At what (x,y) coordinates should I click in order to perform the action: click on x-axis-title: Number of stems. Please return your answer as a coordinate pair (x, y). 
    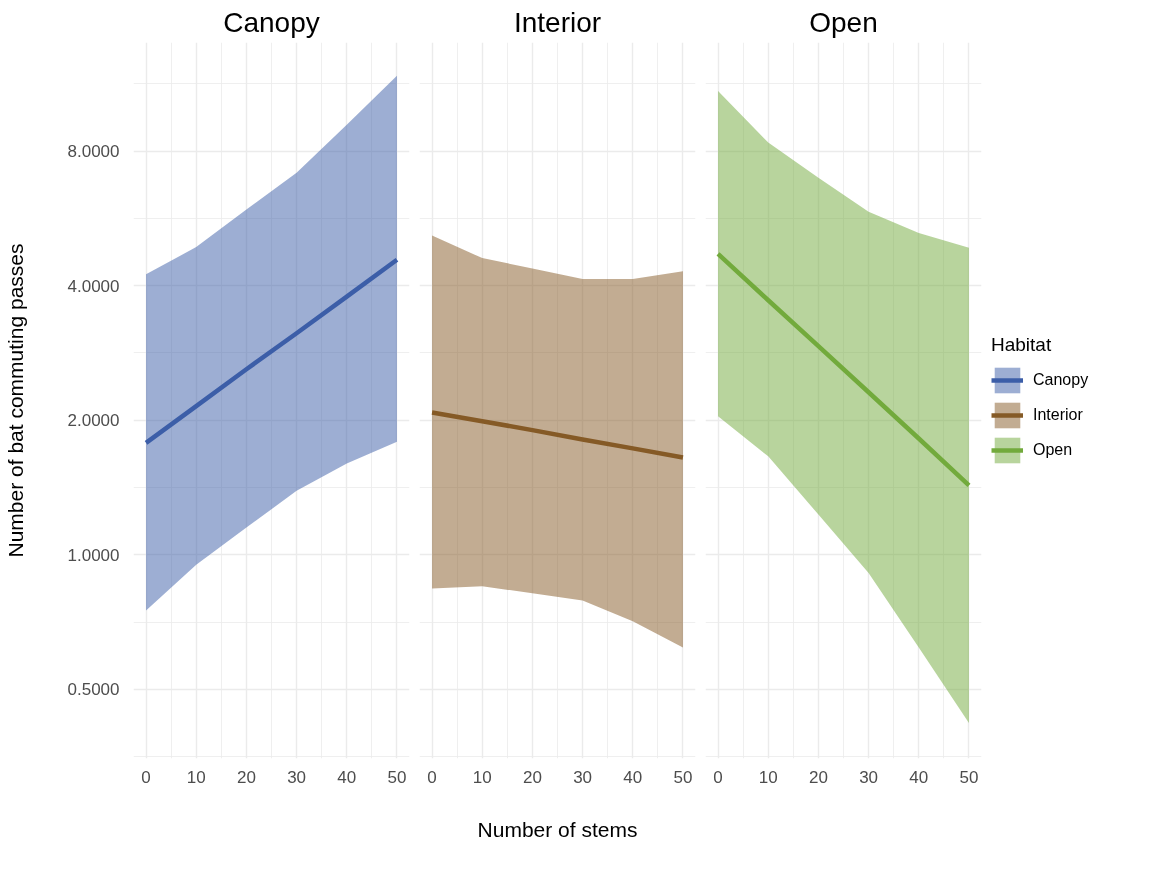
    Looking at the image, I should click on (557, 829).